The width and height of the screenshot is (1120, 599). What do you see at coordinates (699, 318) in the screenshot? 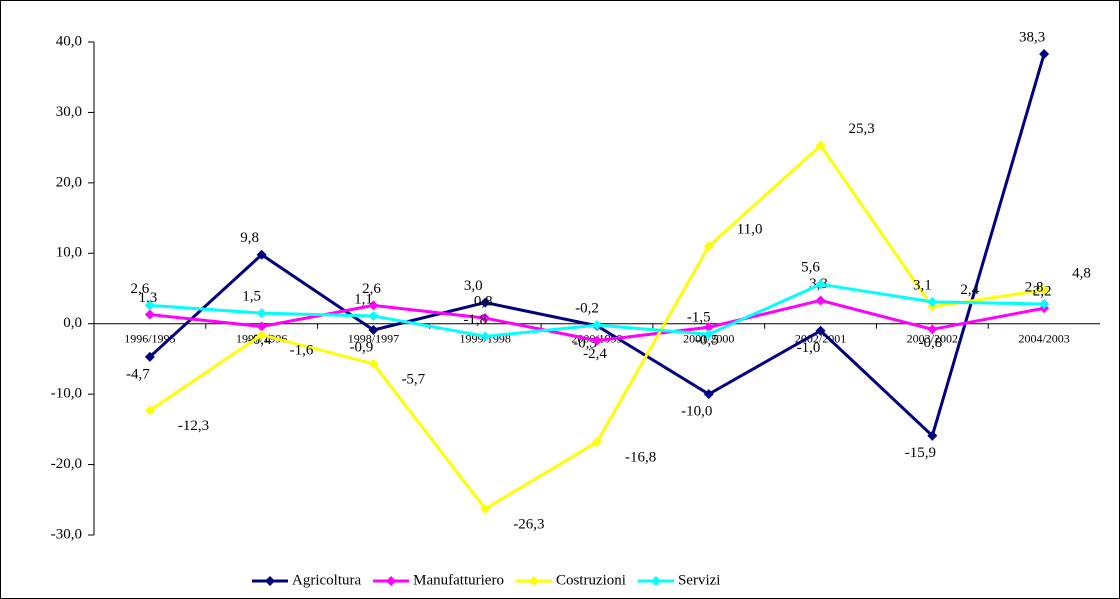
I see `data-label: -1,5` at bounding box center [699, 318].